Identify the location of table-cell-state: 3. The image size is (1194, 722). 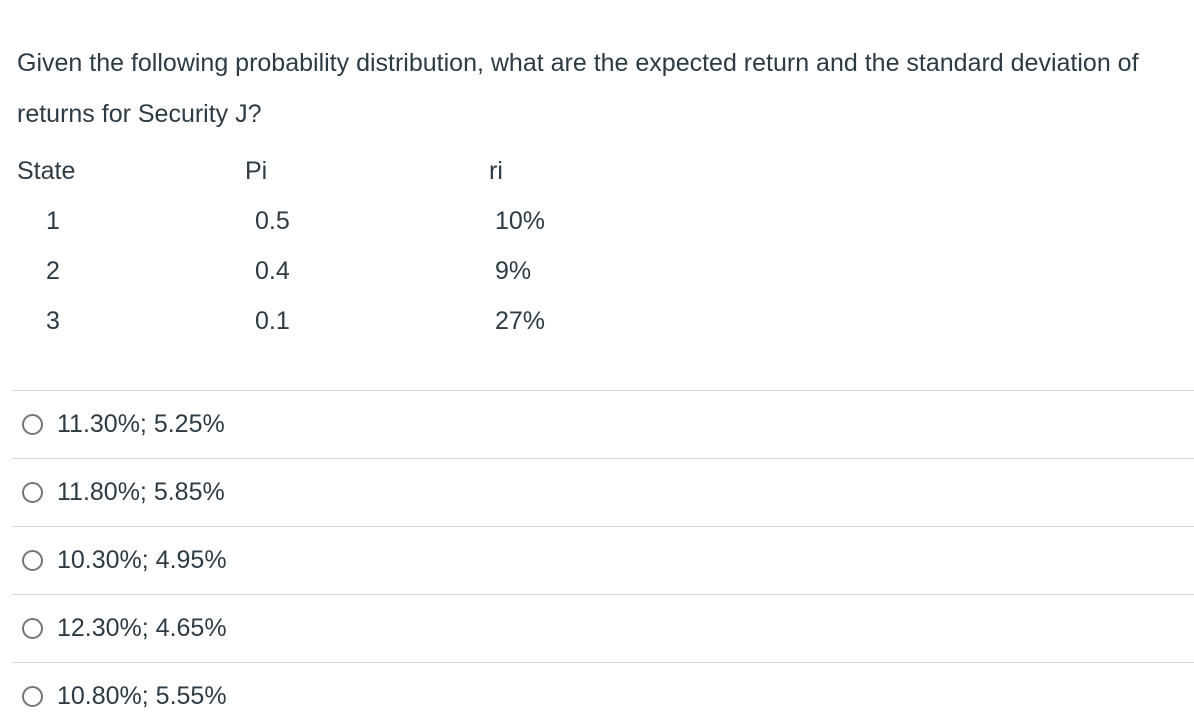
(53, 321).